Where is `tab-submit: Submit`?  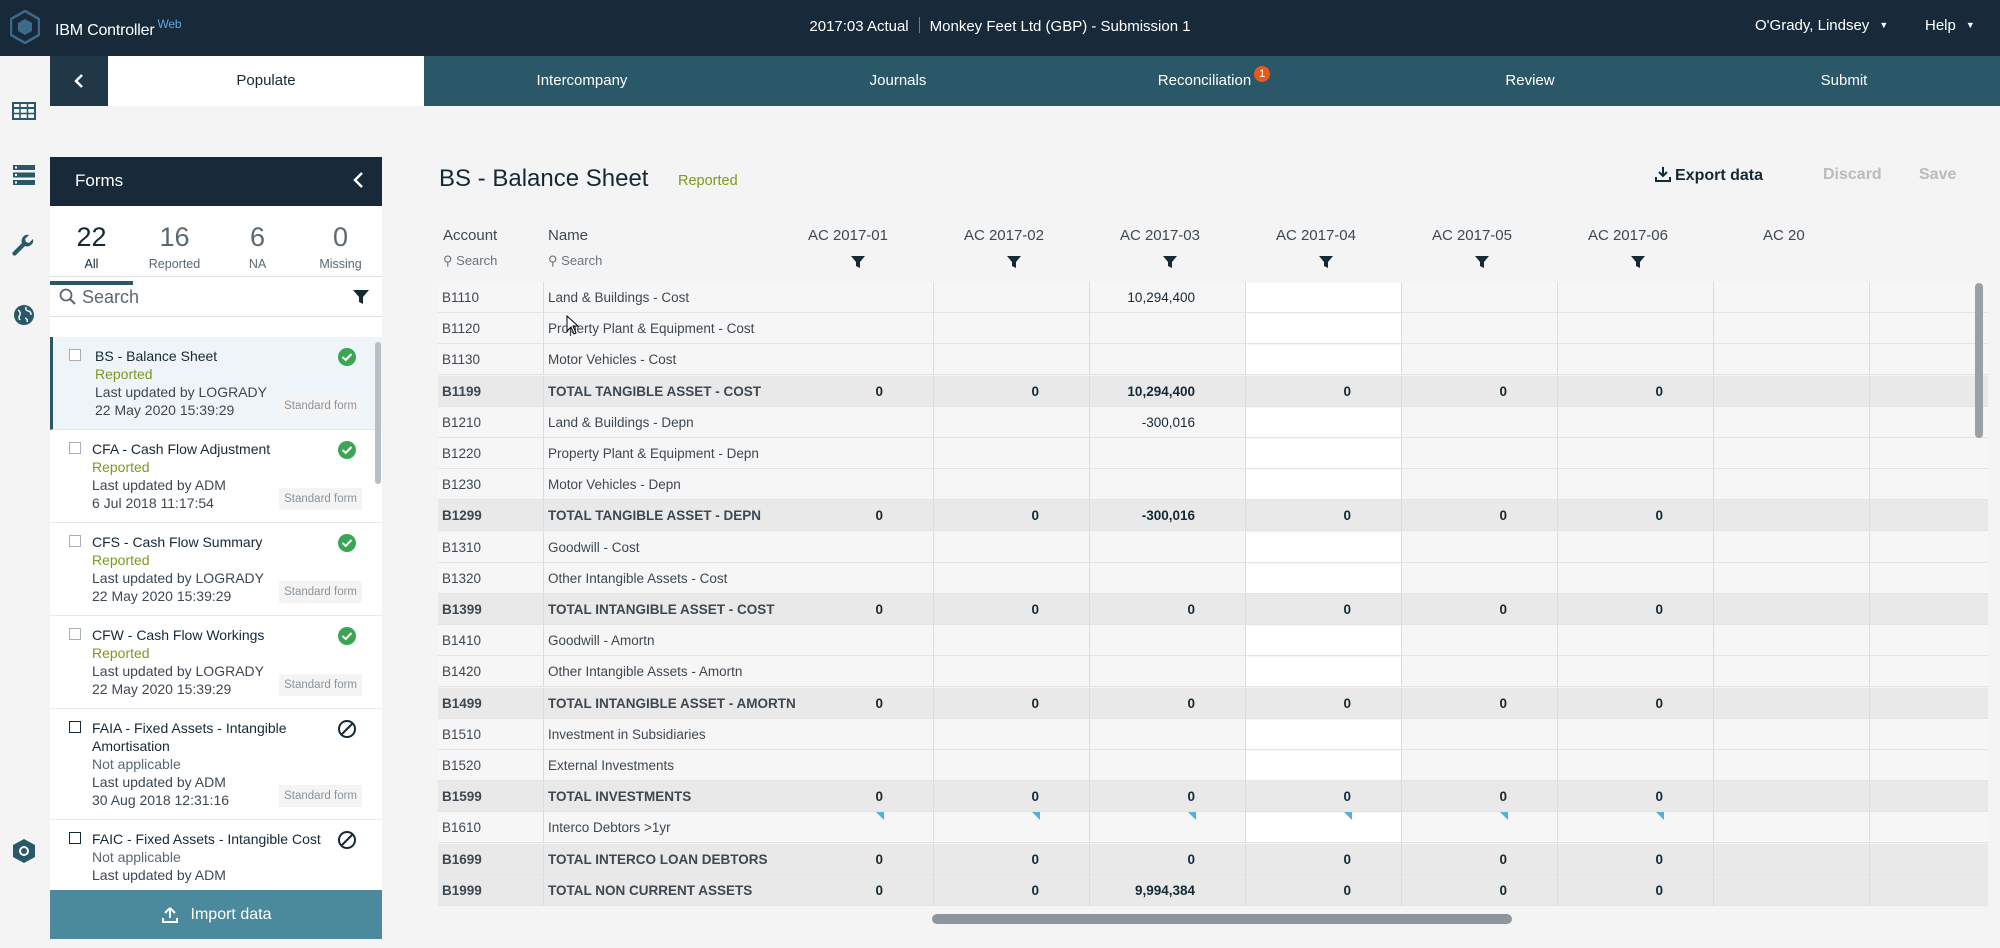 tab-submit: Submit is located at coordinates (1844, 81).